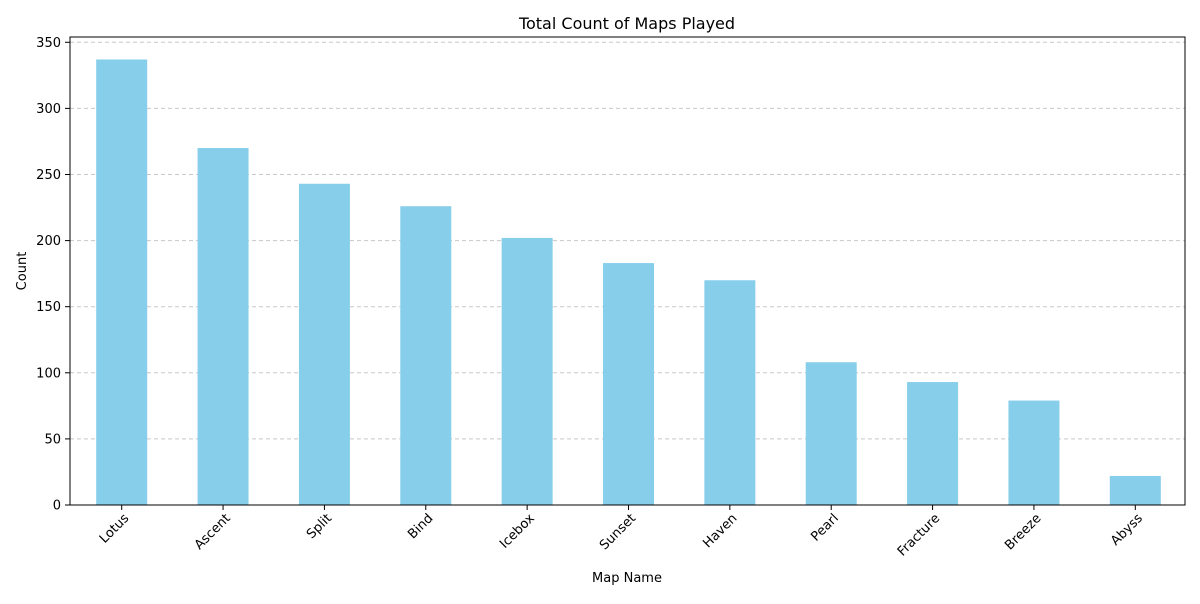 This screenshot has height=604, width=1200. I want to click on chart-title: Total Count of Maps Played, so click(626, 23).